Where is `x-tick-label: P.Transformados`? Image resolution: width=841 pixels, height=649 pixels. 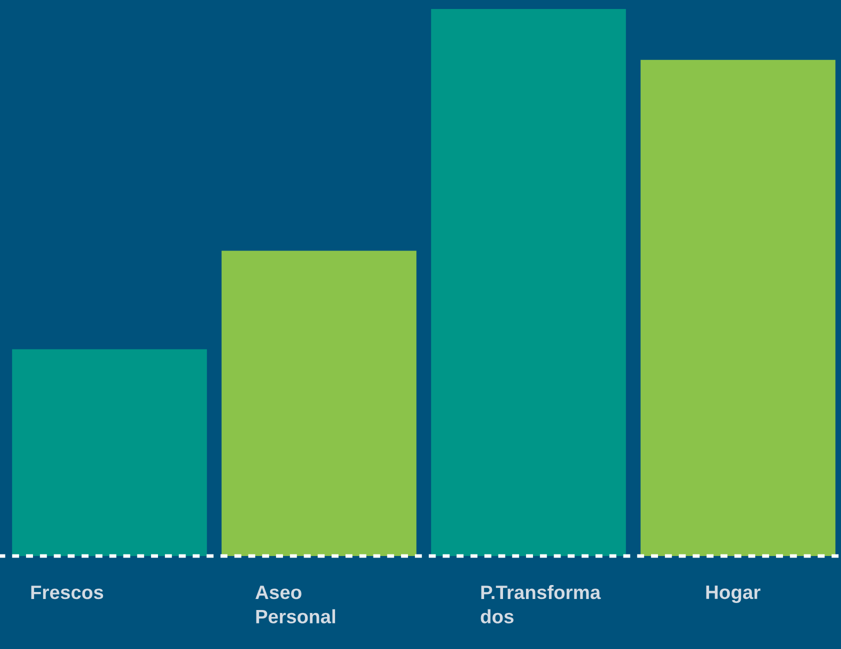 x-tick-label: P.Transformados is located at coordinates (540, 604).